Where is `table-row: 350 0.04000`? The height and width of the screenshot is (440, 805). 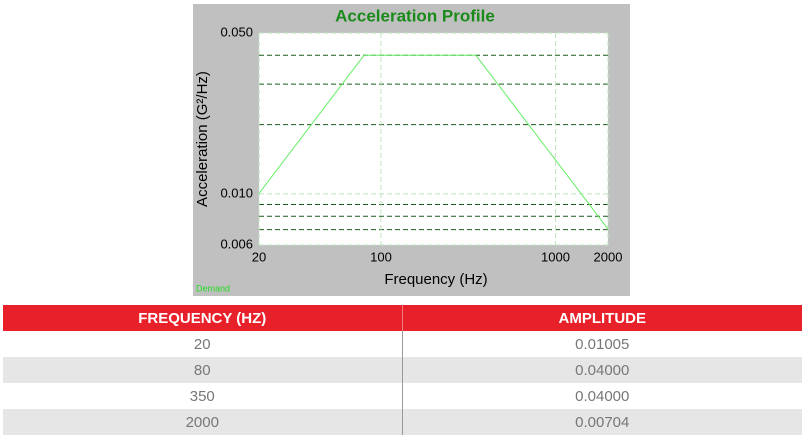
table-row: 350 0.04000 is located at coordinates (402, 396).